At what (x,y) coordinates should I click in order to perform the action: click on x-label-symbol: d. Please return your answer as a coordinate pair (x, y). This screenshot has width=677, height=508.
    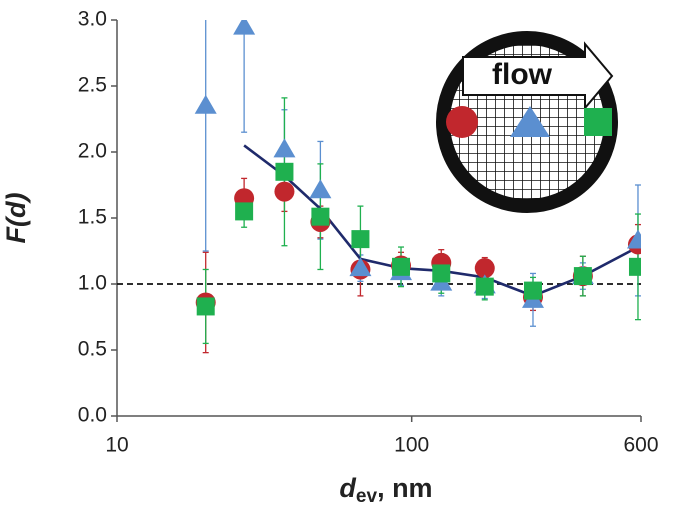
    Looking at the image, I should click on (347, 488).